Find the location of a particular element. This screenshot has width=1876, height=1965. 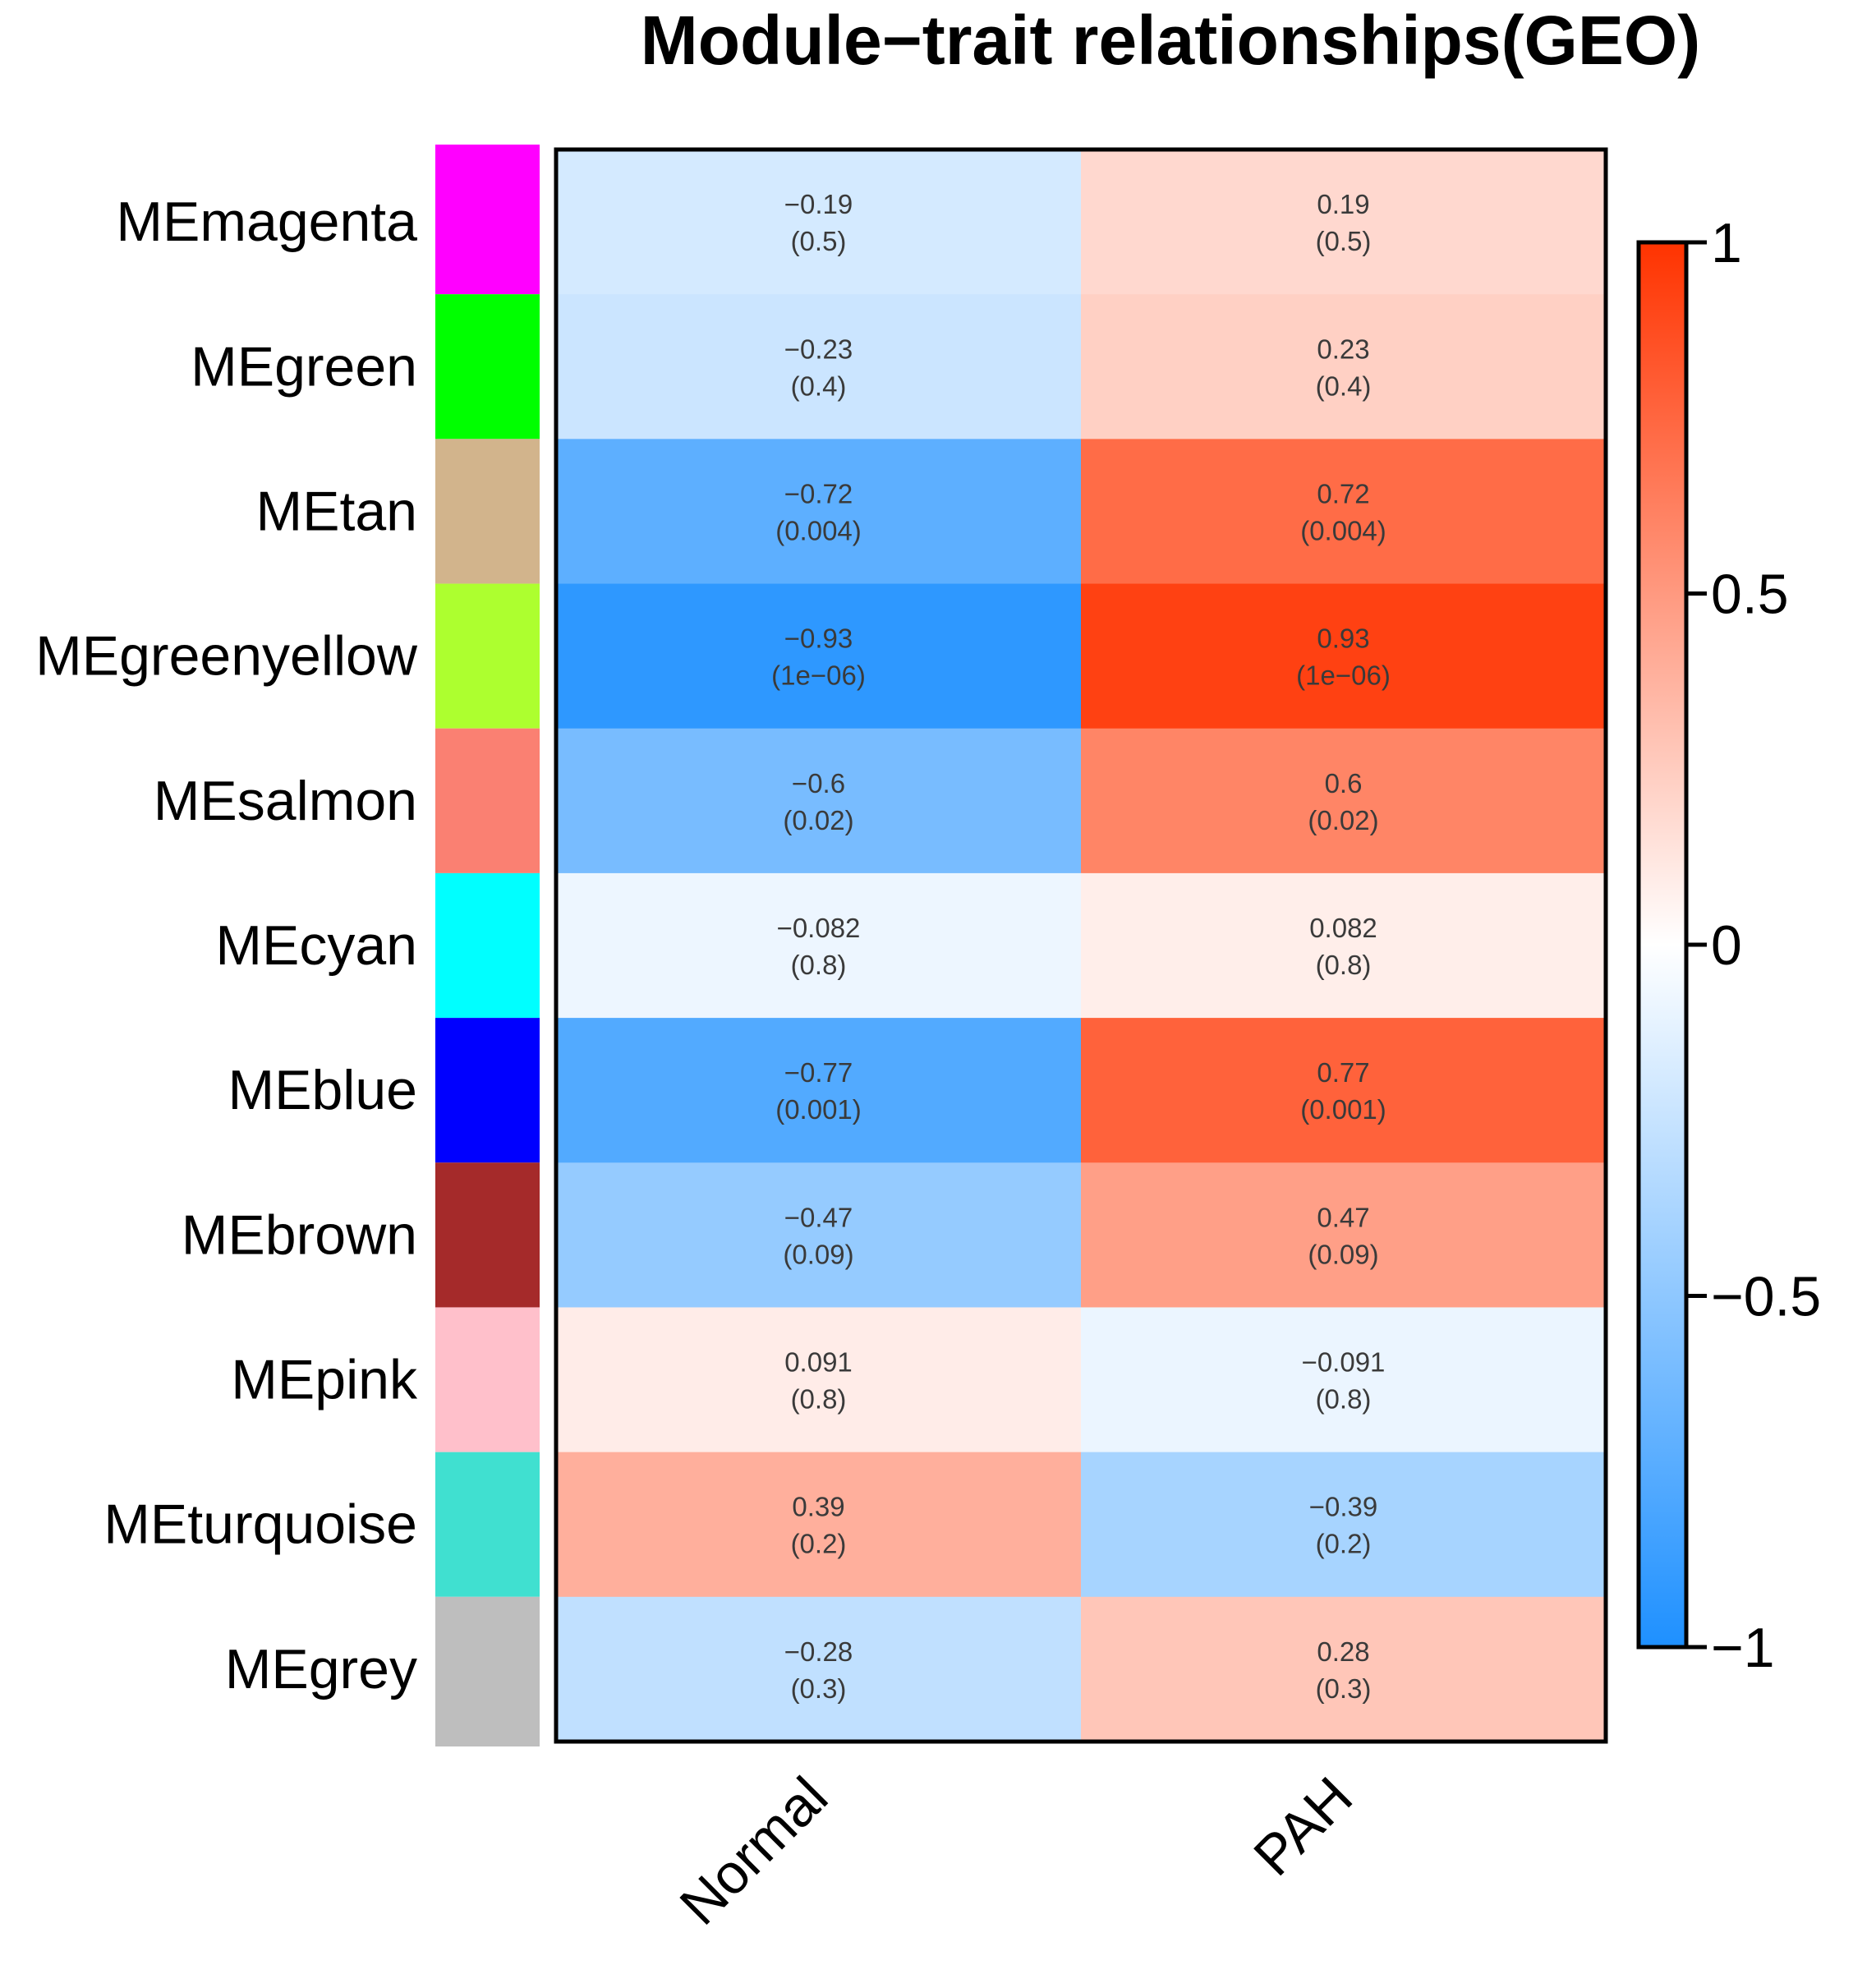

cell-value-label: 0.93 is located at coordinates (1343, 639).